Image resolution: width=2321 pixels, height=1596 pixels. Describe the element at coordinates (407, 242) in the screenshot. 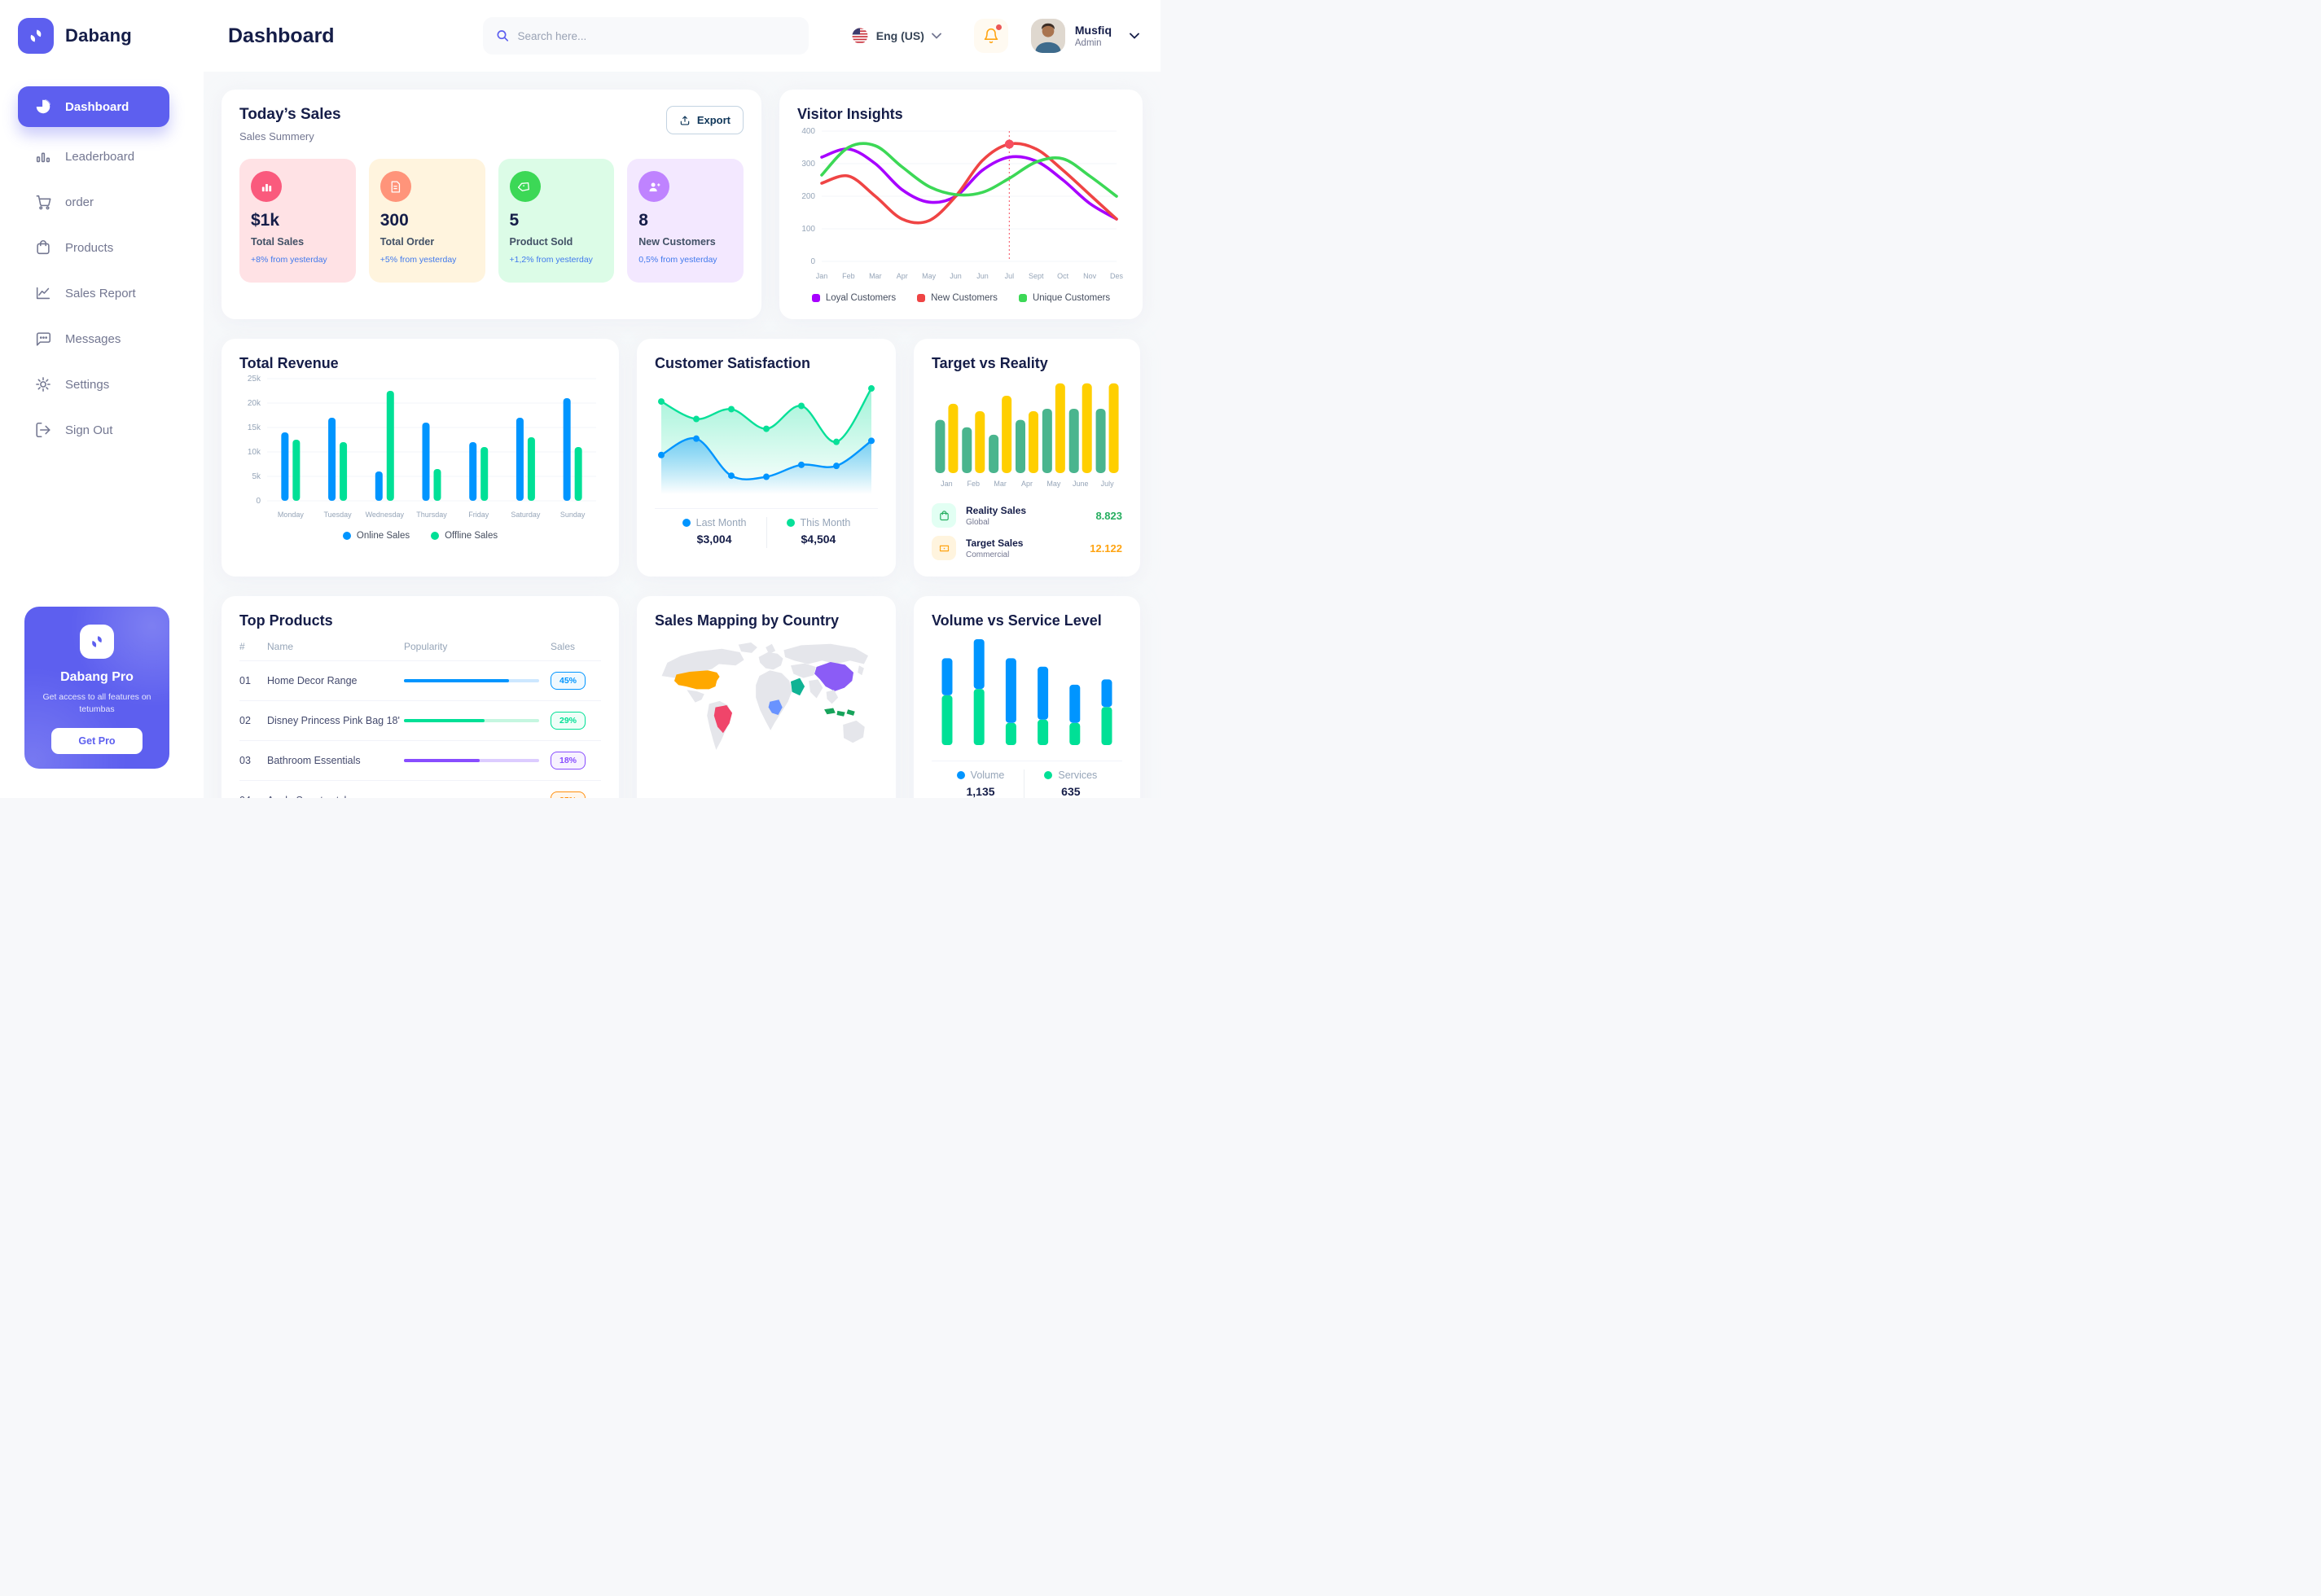

I see `stat-label: Total Order` at that location.